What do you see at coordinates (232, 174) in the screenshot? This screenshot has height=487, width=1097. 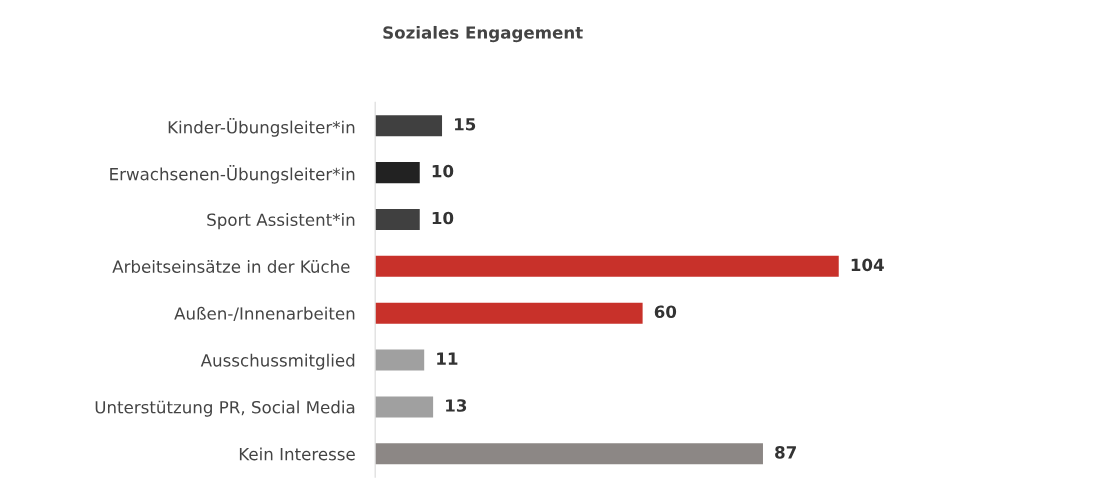 I see `y-tick-label: Erwachsenen-Übungsleiter*in` at bounding box center [232, 174].